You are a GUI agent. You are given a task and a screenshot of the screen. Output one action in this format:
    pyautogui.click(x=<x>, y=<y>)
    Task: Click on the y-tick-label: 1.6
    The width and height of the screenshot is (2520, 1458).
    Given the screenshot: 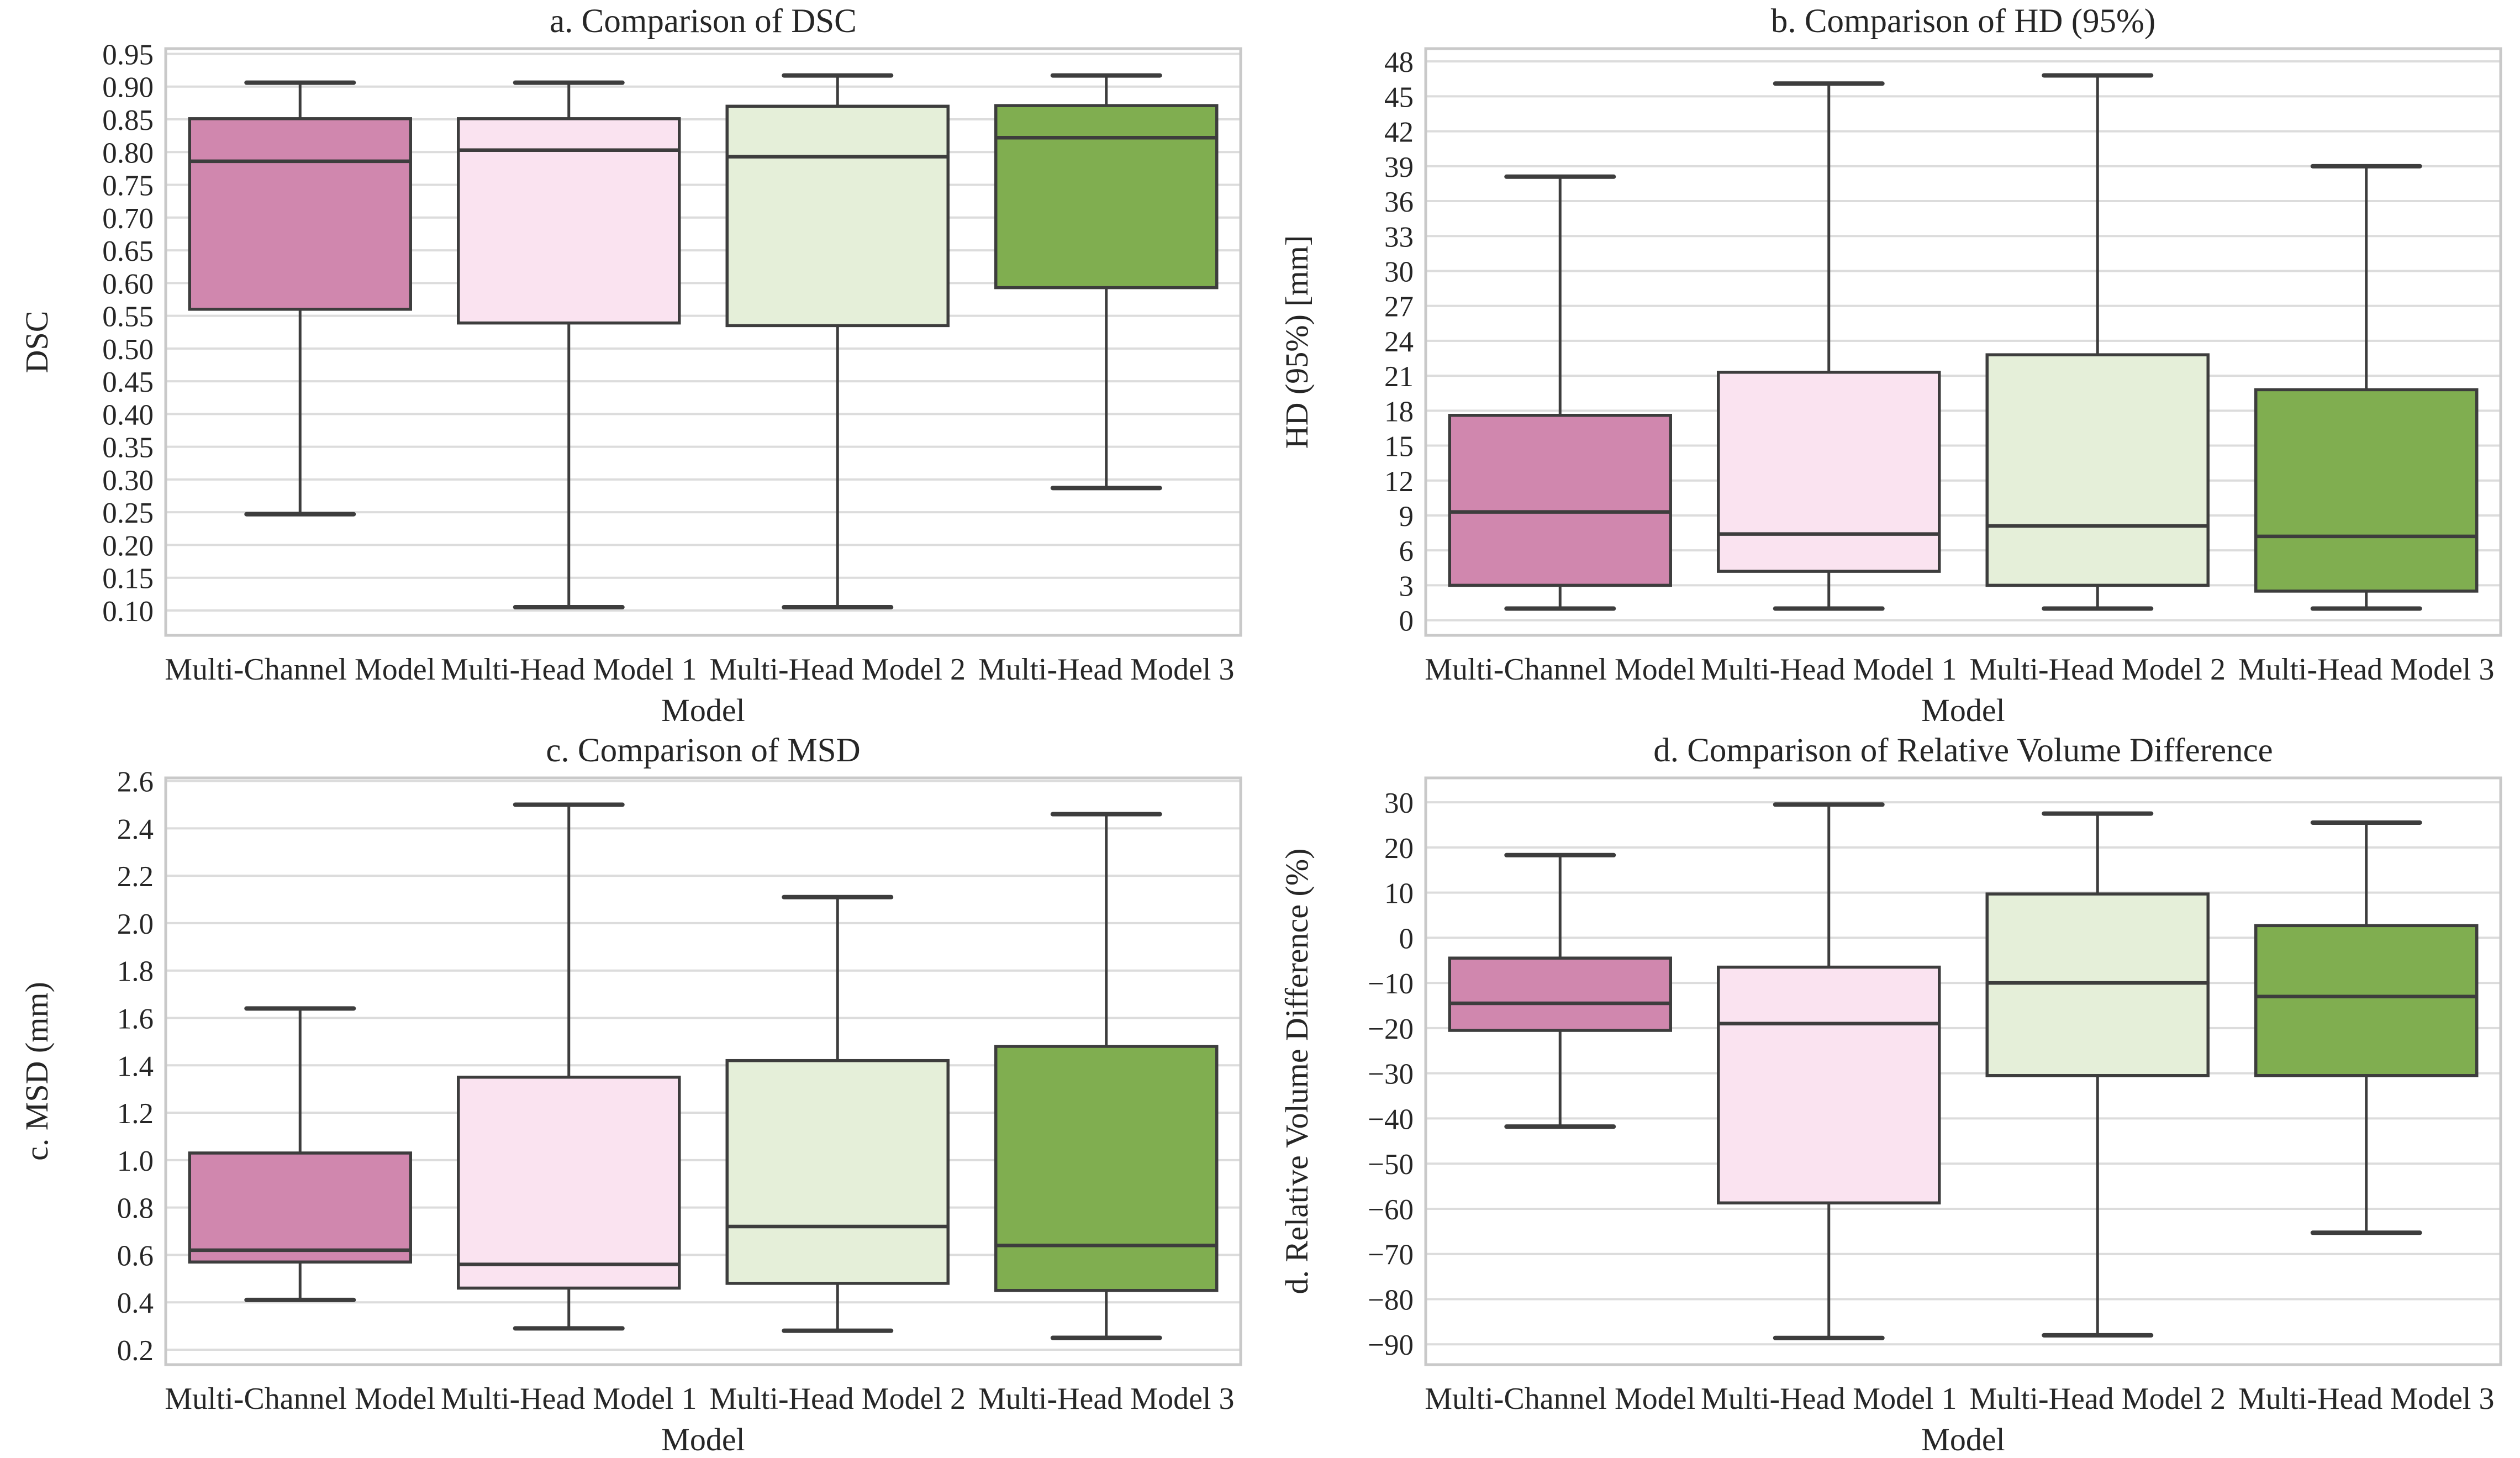 What is the action you would take?
    pyautogui.click(x=135, y=1019)
    